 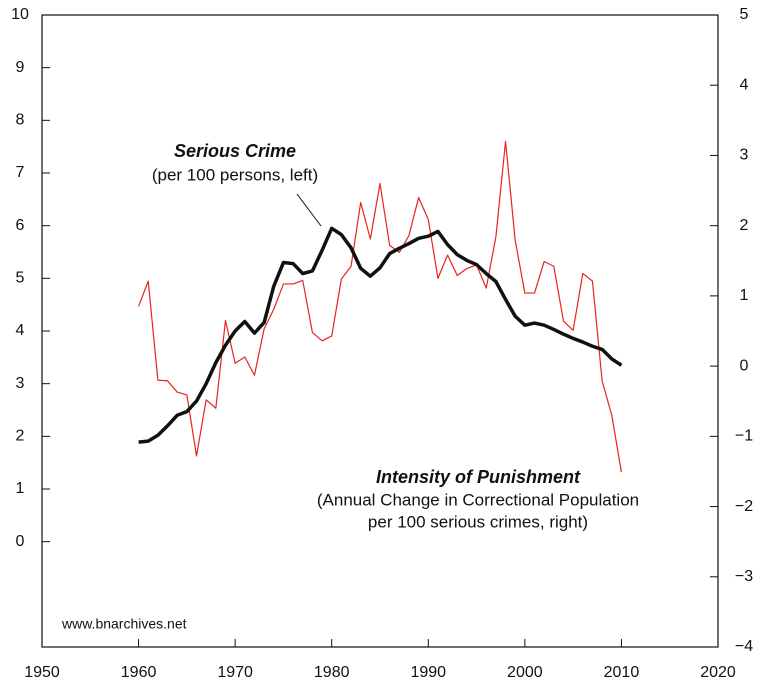 I want to click on annotation: (per 100 persons, left), so click(x=235, y=174).